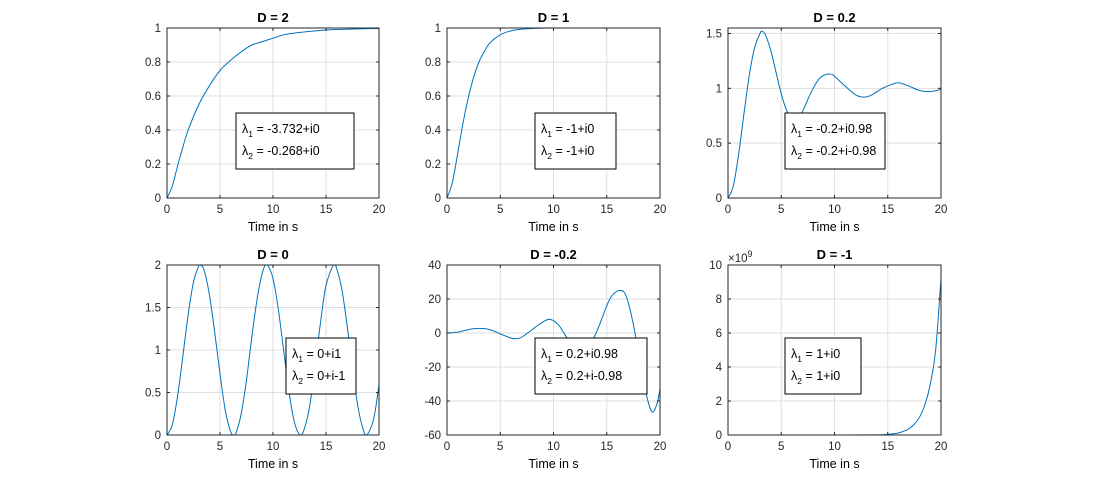  Describe the element at coordinates (432, 368) in the screenshot. I see `y-tick-label: -20` at that location.